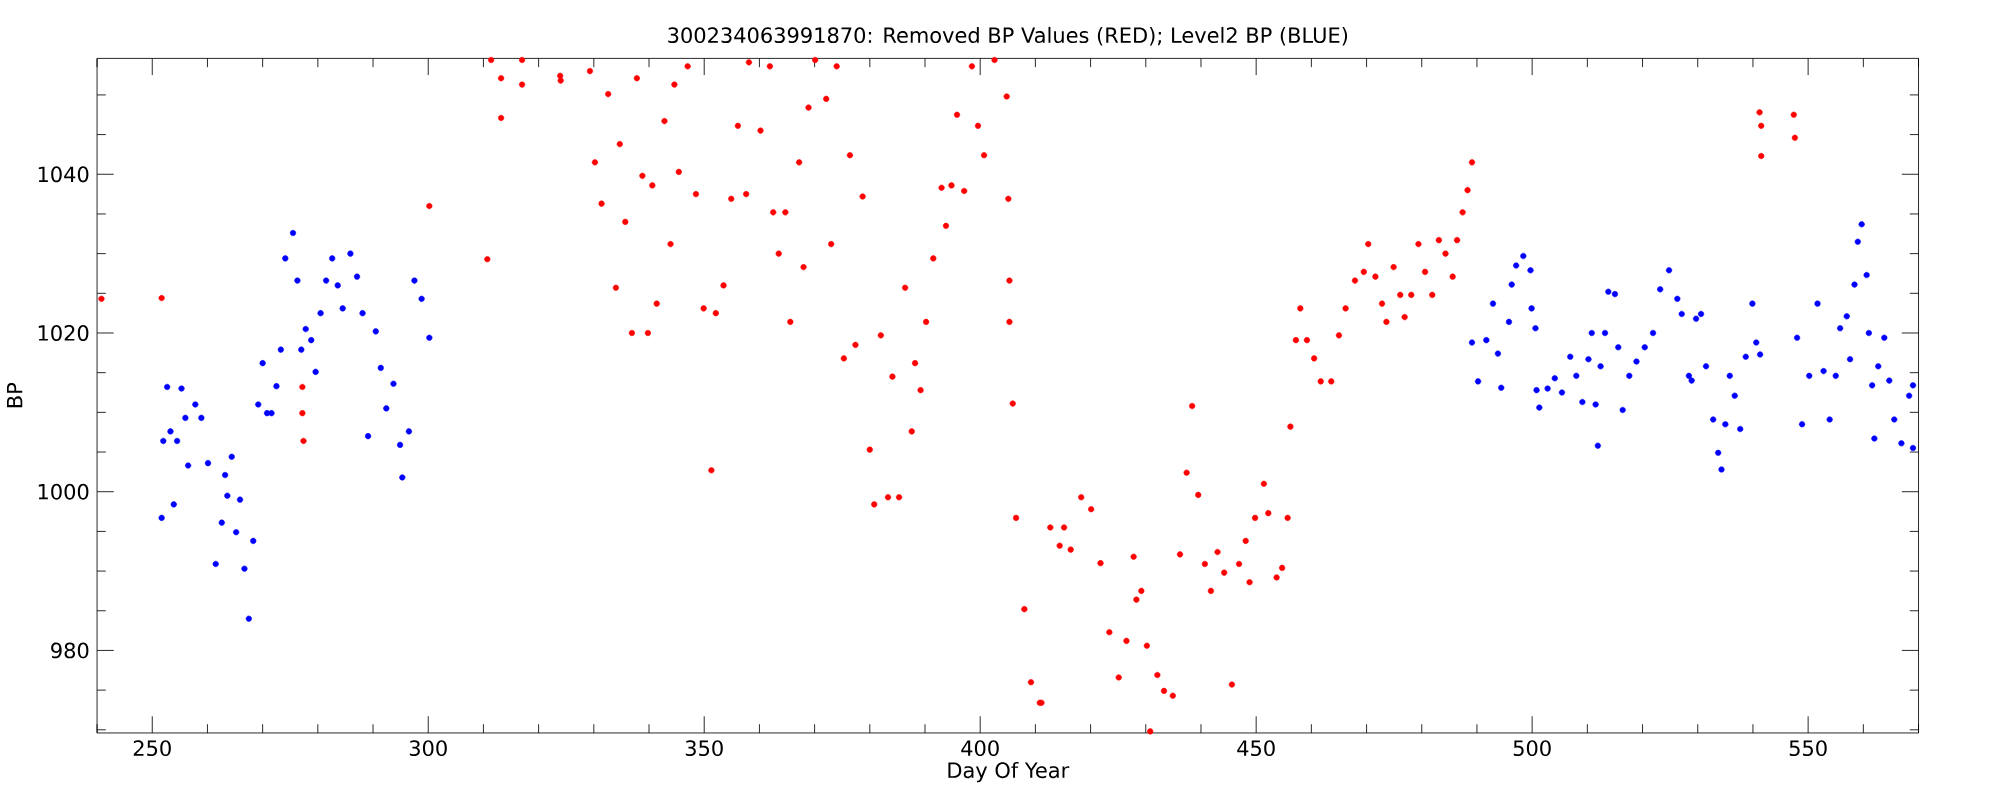  Describe the element at coordinates (1532, 748) in the screenshot. I see `x-tick-label: 500` at that location.